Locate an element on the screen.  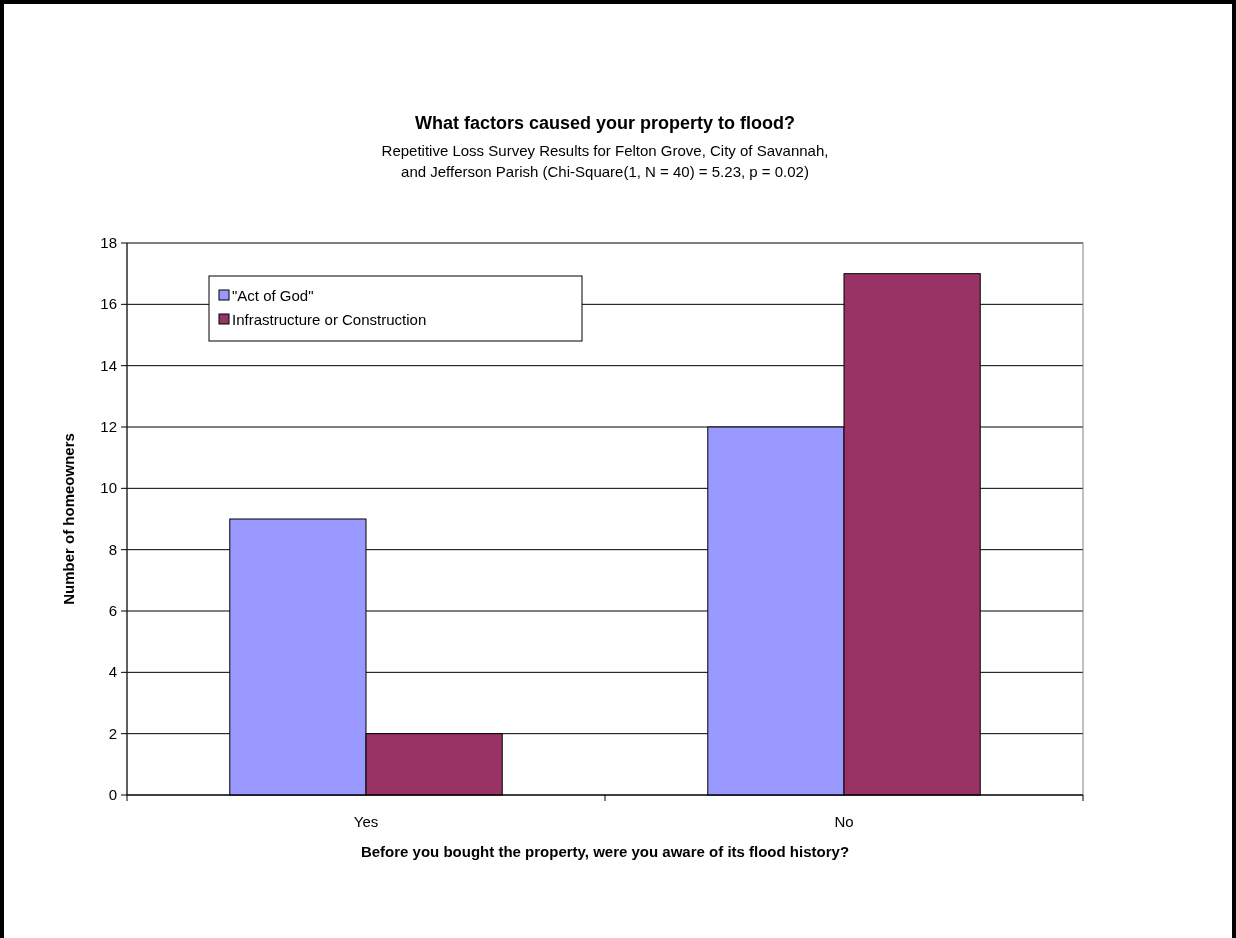
y-tick-label: 18 is located at coordinates (108, 242).